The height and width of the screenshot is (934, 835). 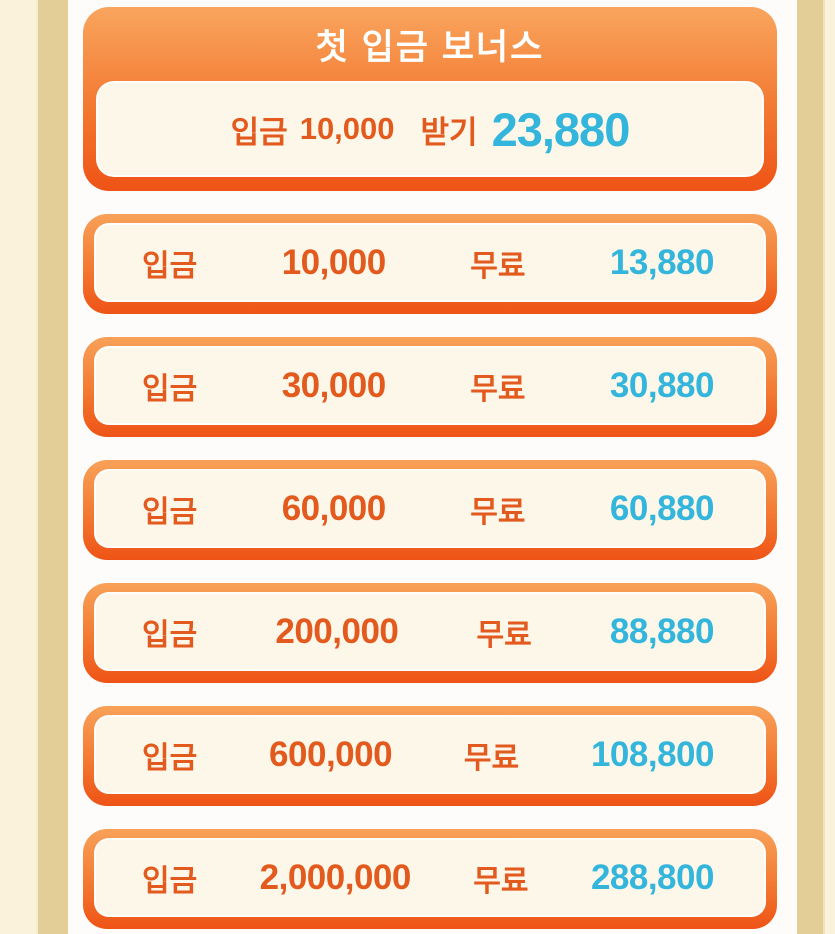 I want to click on bonus-tier-row-panel: 입금 600,000 무료 108,800, so click(x=430, y=754).